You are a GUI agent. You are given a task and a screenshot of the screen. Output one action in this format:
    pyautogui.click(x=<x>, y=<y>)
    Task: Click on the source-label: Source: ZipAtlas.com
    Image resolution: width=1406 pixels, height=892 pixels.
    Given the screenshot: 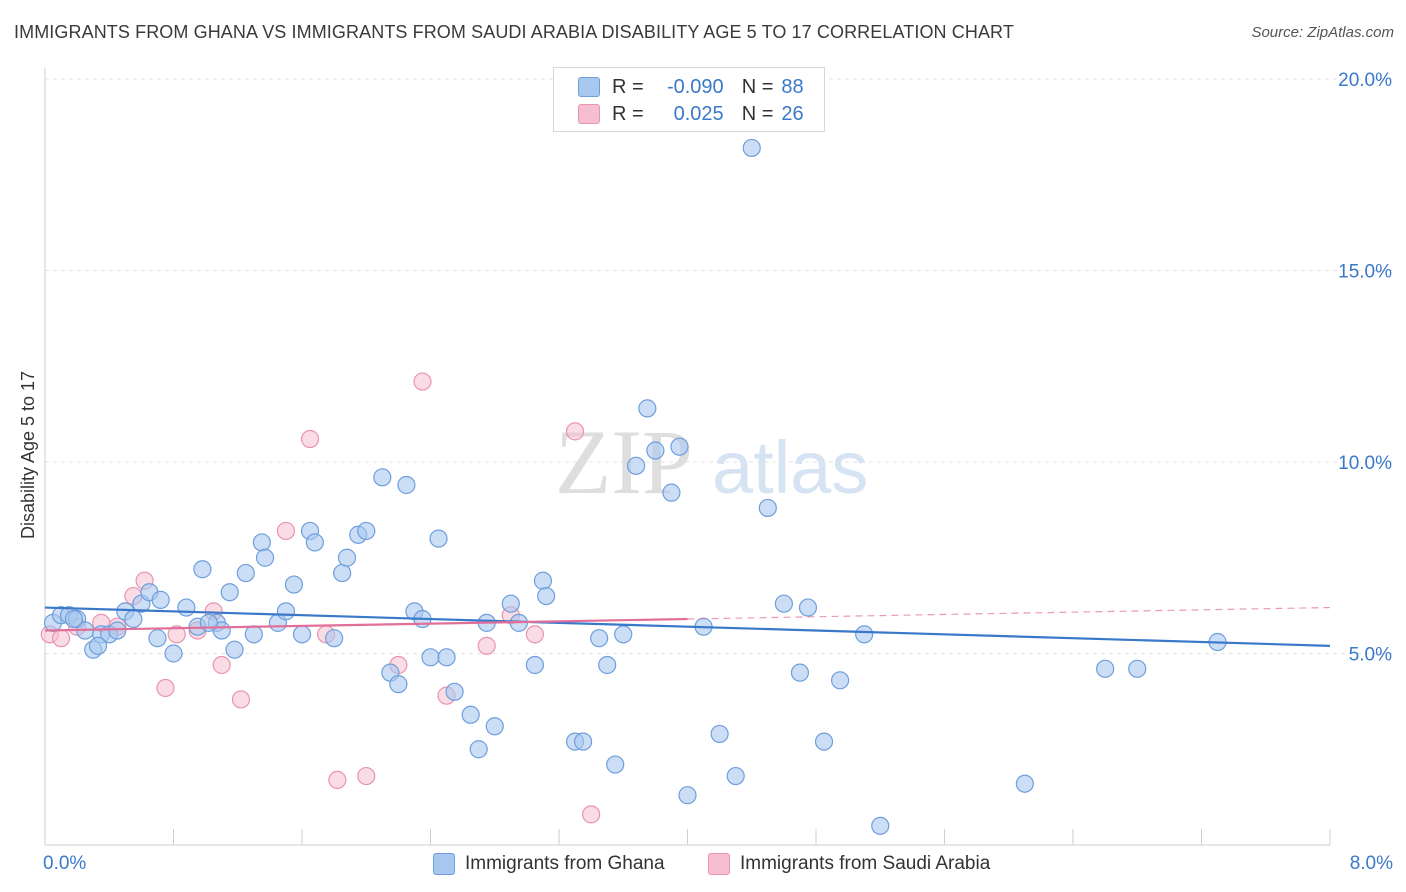 What is the action you would take?
    pyautogui.click(x=1322, y=32)
    